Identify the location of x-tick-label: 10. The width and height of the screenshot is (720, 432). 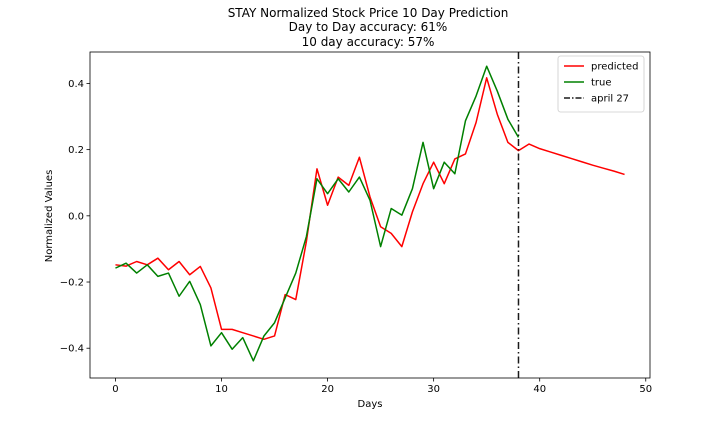
(221, 389).